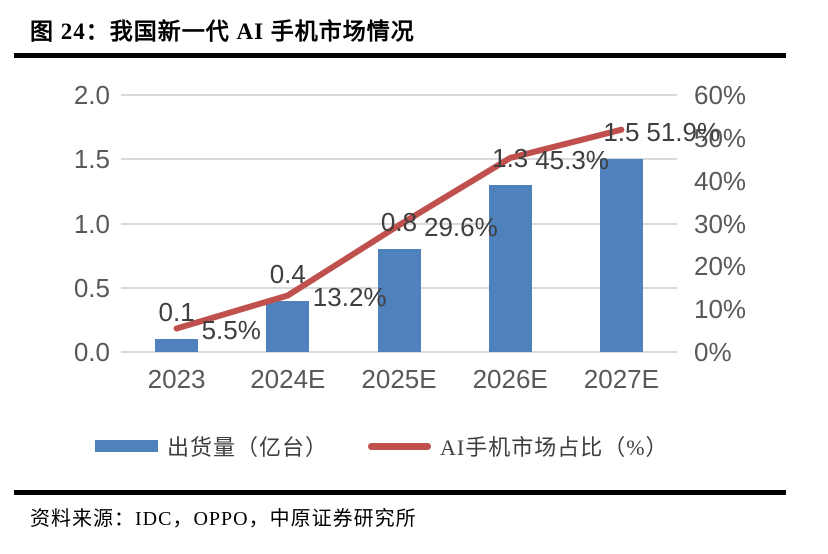 This screenshot has height=554, width=828. Describe the element at coordinates (223, 519) in the screenshot. I see `source-note: 资料来源：IDC，OPPO，中原证券研究所` at that location.